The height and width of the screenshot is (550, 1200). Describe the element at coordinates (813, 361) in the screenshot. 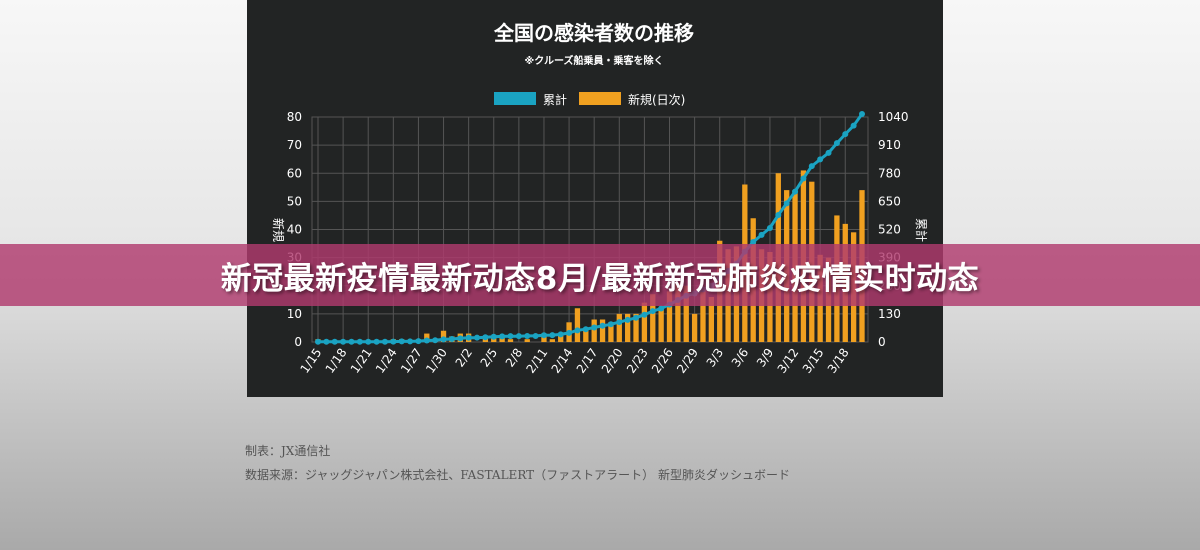

I see `x-tick-label: 3/15` at that location.